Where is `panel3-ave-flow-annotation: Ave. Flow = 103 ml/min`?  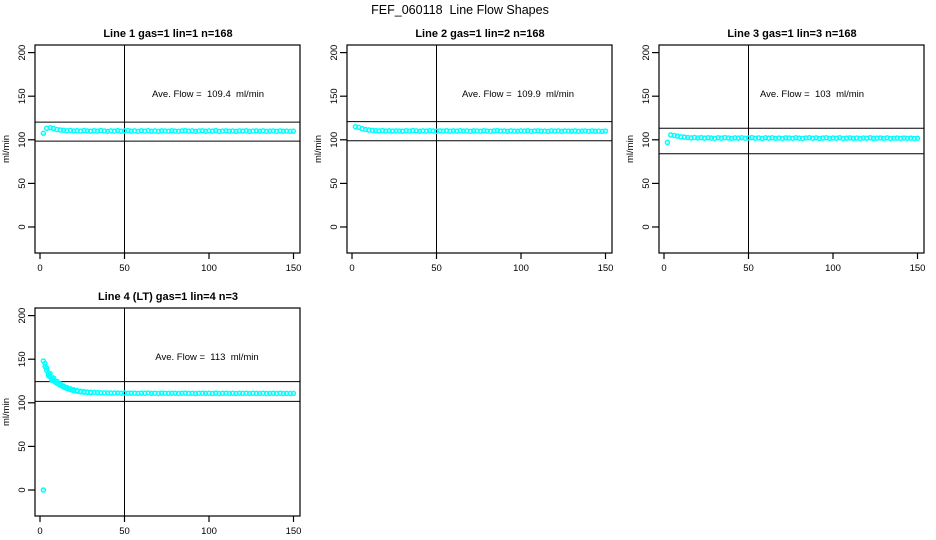 panel3-ave-flow-annotation: Ave. Flow = 103 ml/min is located at coordinates (812, 94).